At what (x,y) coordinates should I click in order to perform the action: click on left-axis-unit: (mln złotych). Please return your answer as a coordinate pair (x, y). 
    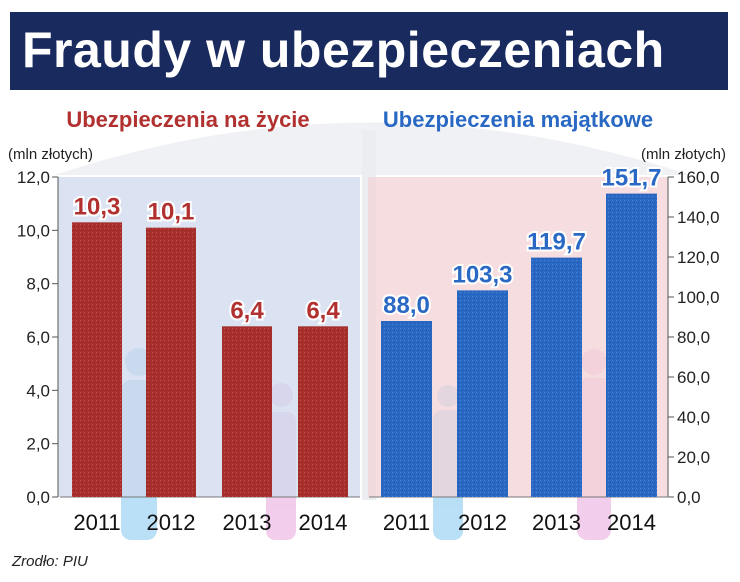
    Looking at the image, I should click on (50, 154).